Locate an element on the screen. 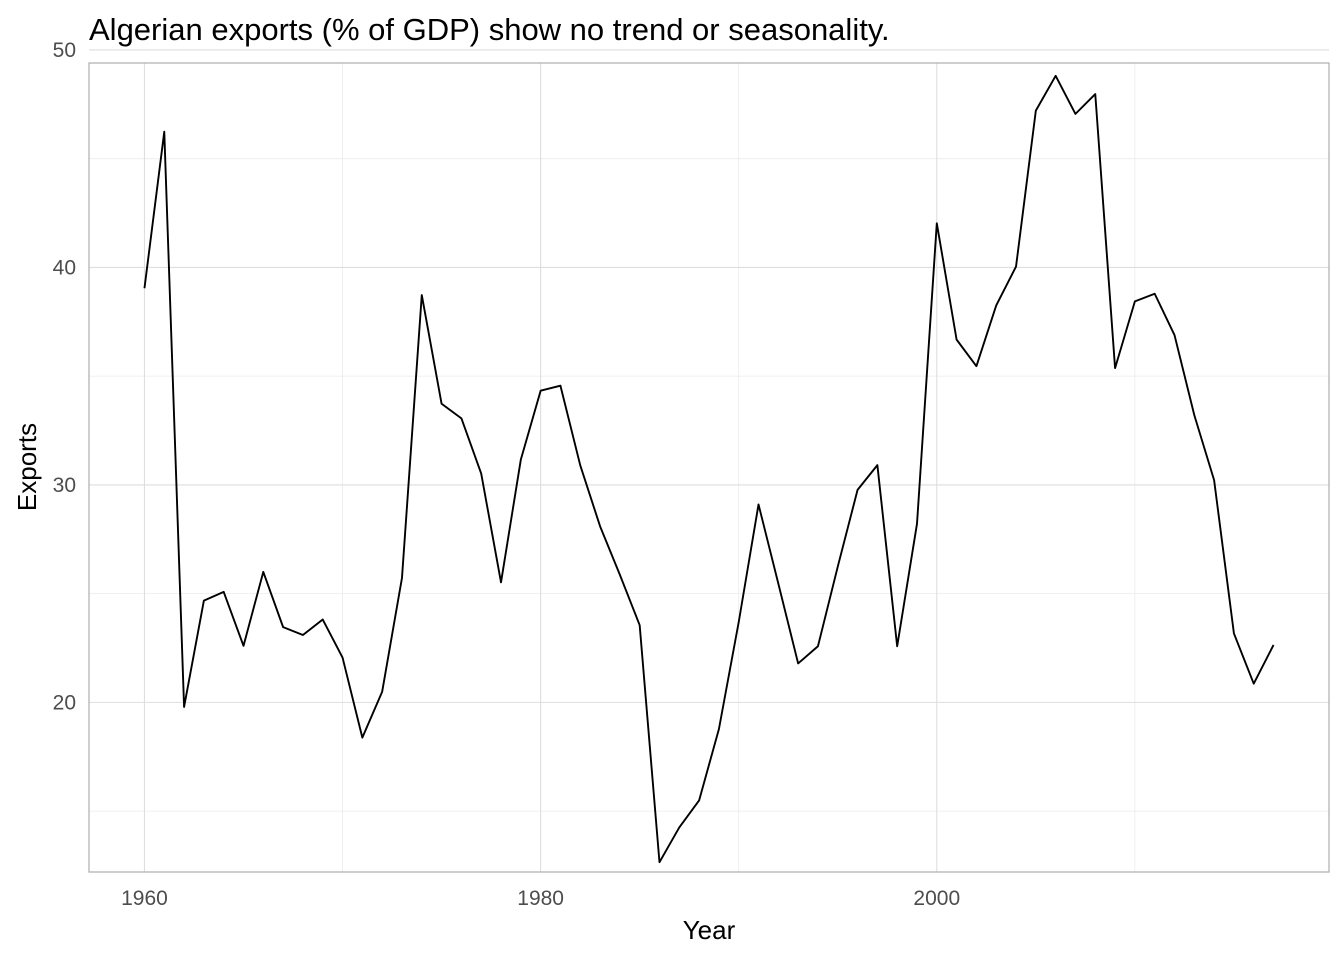 This screenshot has height=960, width=1344. x-axis-label: Year is located at coordinates (709, 930).